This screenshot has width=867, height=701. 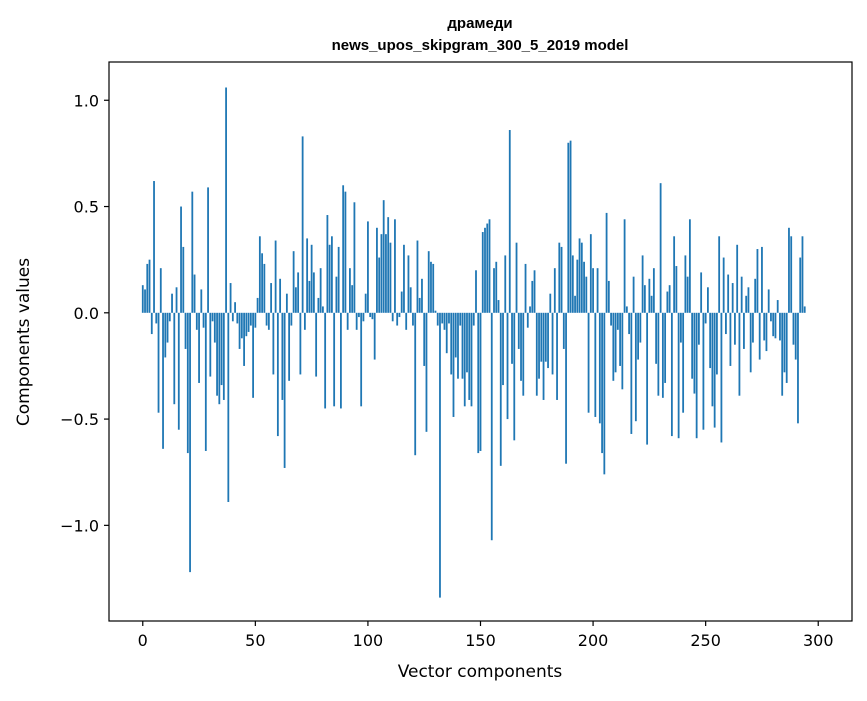 I want to click on x-tick-label: 100, so click(x=368, y=640).